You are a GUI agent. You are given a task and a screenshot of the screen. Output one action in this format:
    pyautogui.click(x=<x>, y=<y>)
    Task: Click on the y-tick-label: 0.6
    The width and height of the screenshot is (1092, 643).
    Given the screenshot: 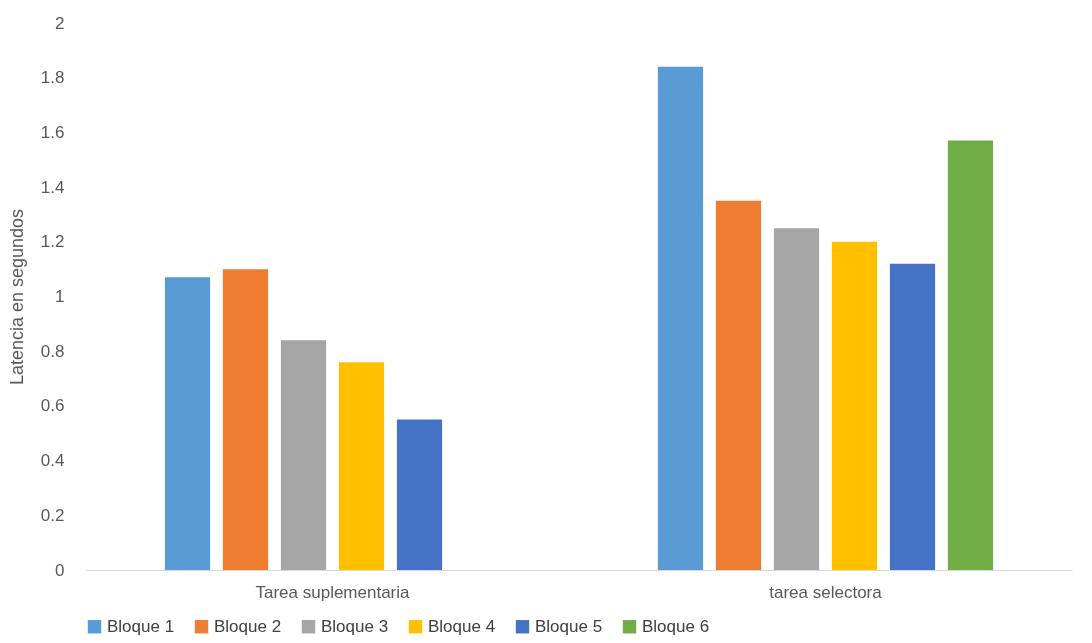 What is the action you would take?
    pyautogui.click(x=52, y=406)
    